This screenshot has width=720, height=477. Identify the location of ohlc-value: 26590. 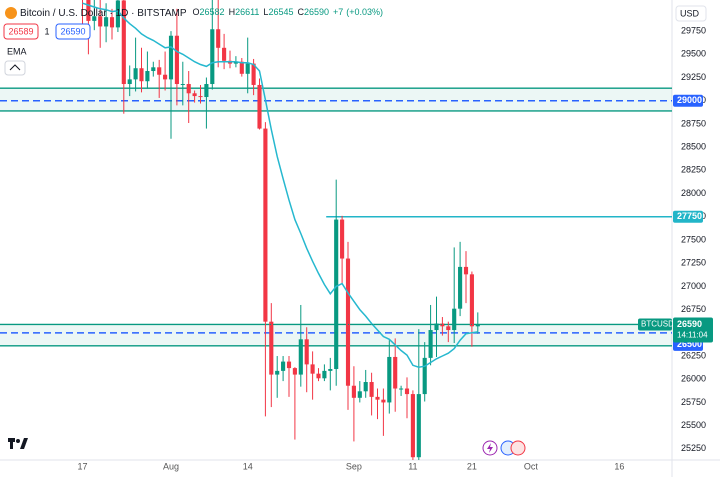
(316, 12).